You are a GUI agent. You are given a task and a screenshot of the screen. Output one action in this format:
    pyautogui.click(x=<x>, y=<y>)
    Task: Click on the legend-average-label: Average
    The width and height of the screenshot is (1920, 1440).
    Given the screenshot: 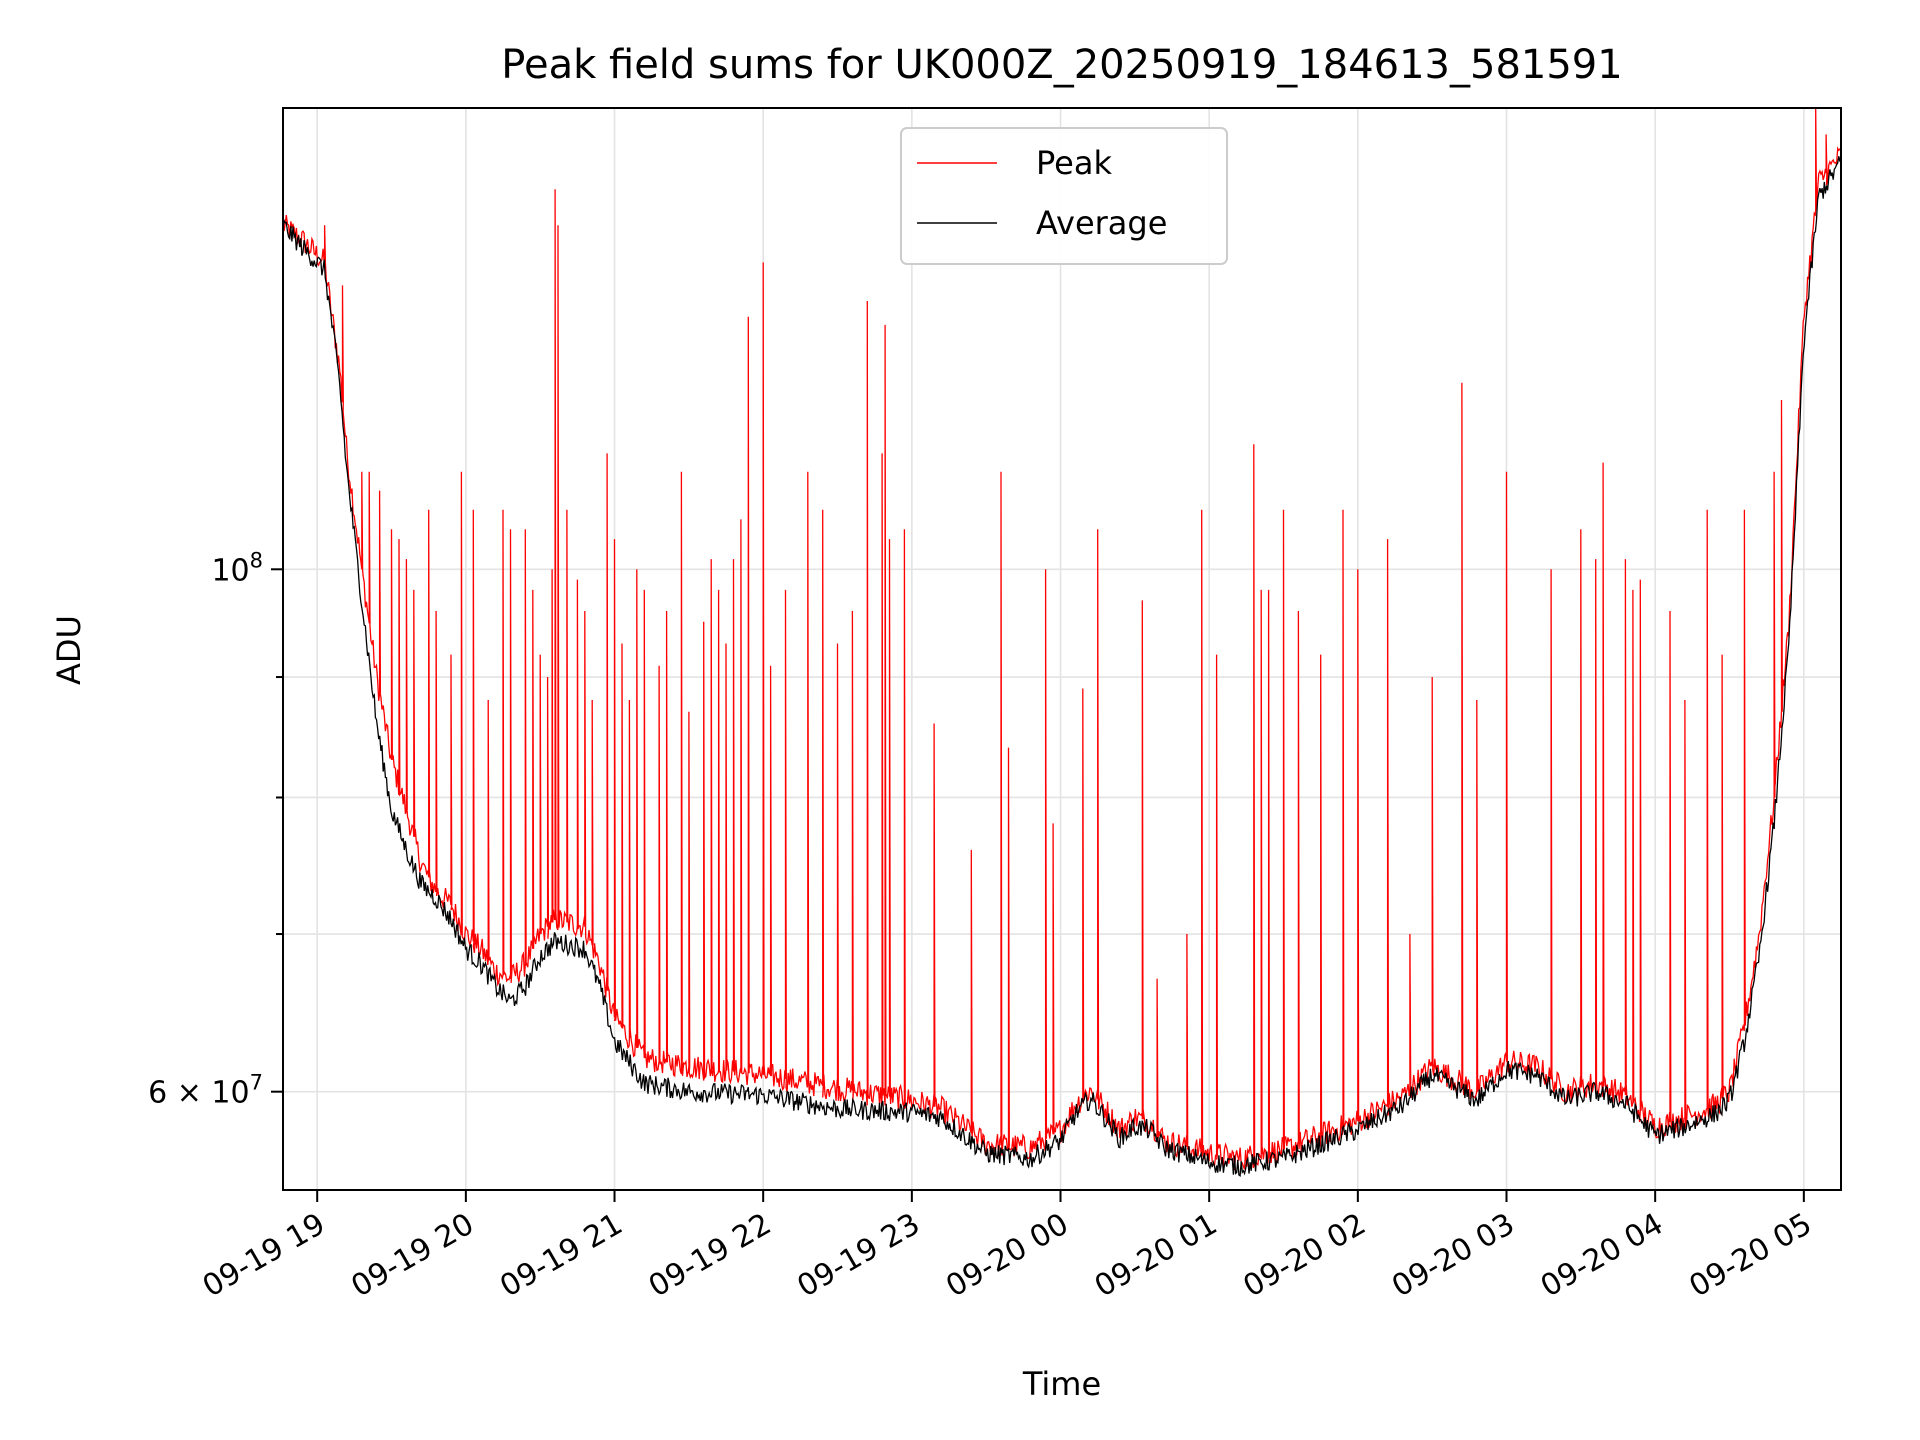 What is the action you would take?
    pyautogui.click(x=1101, y=223)
    